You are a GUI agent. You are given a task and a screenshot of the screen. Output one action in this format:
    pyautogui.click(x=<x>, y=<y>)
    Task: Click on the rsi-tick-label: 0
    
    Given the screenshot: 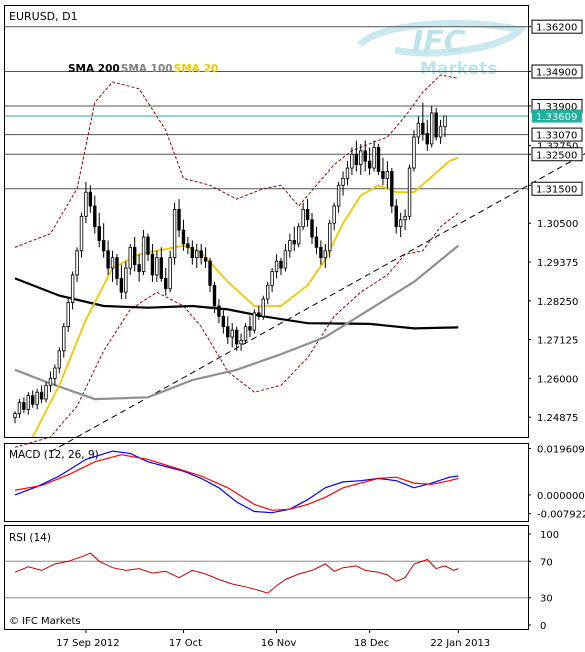 What is the action you would take?
    pyautogui.click(x=543, y=626)
    